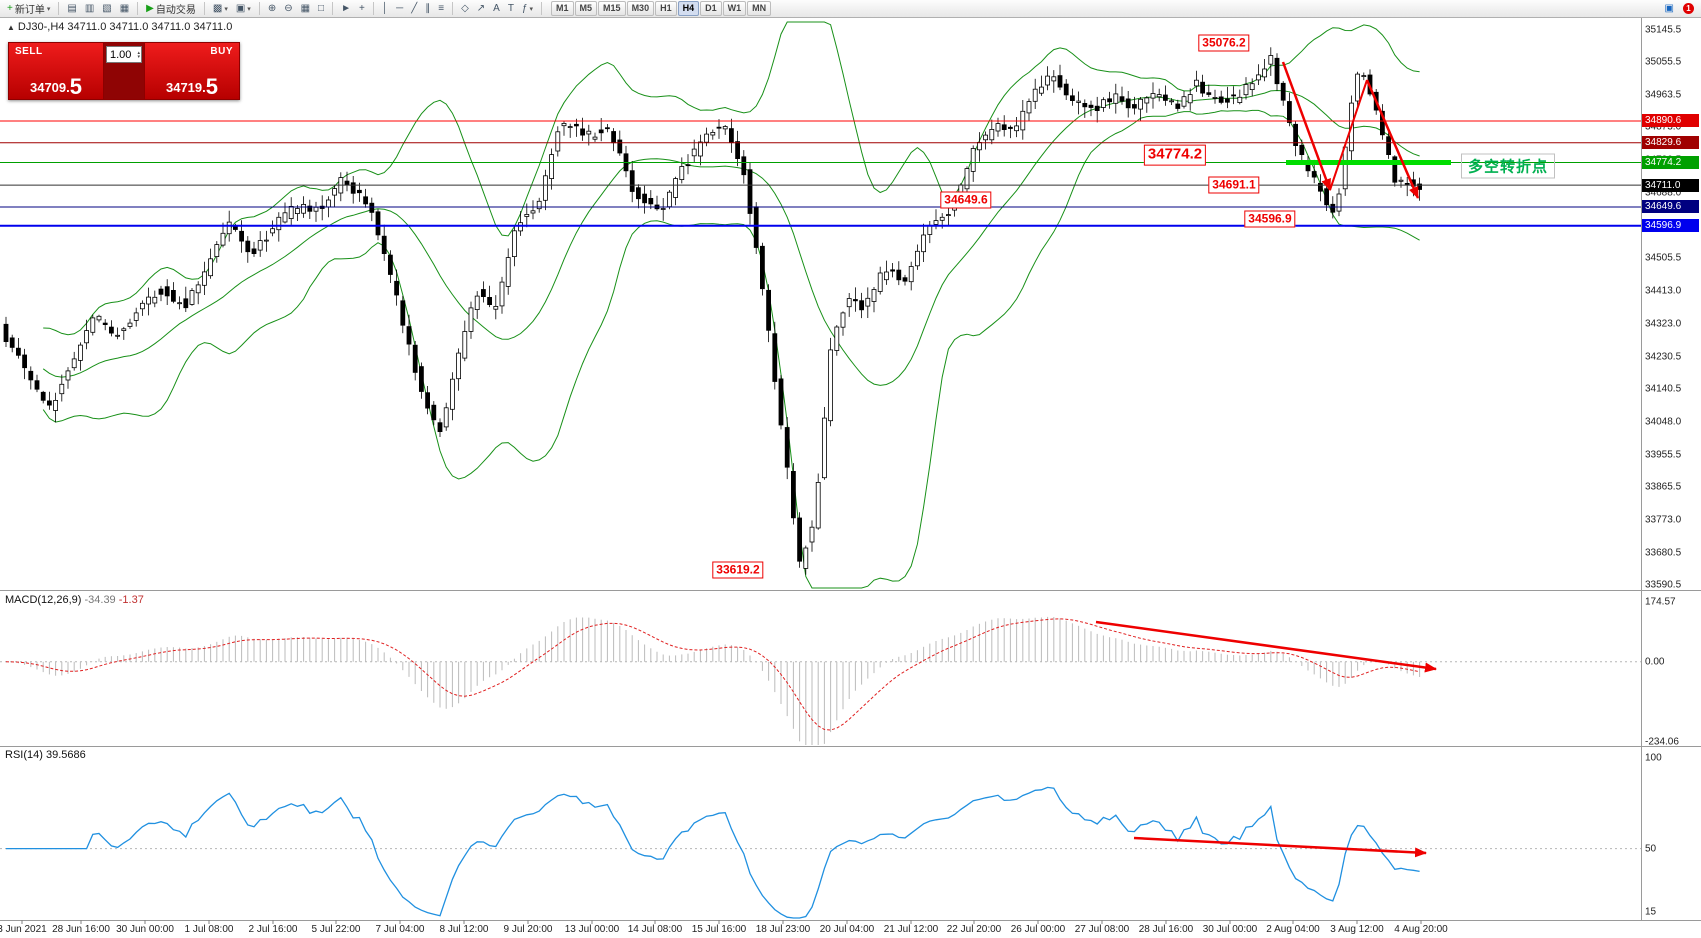 The height and width of the screenshot is (938, 1701). What do you see at coordinates (106, 8) in the screenshot?
I see `navigator-icon: ▧` at bounding box center [106, 8].